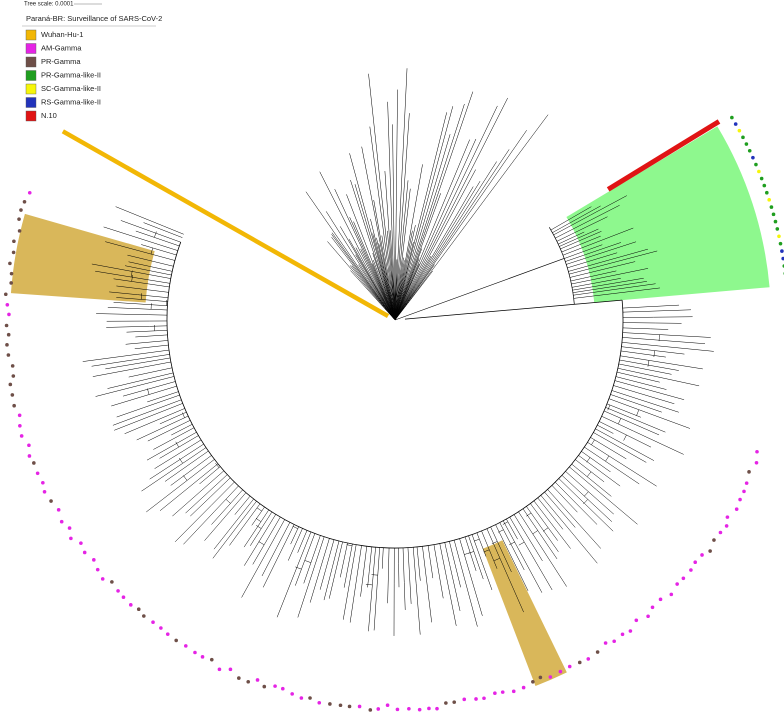 The image size is (784, 719). I want to click on legend-label: SC-Gamma-like-II, so click(71, 88).